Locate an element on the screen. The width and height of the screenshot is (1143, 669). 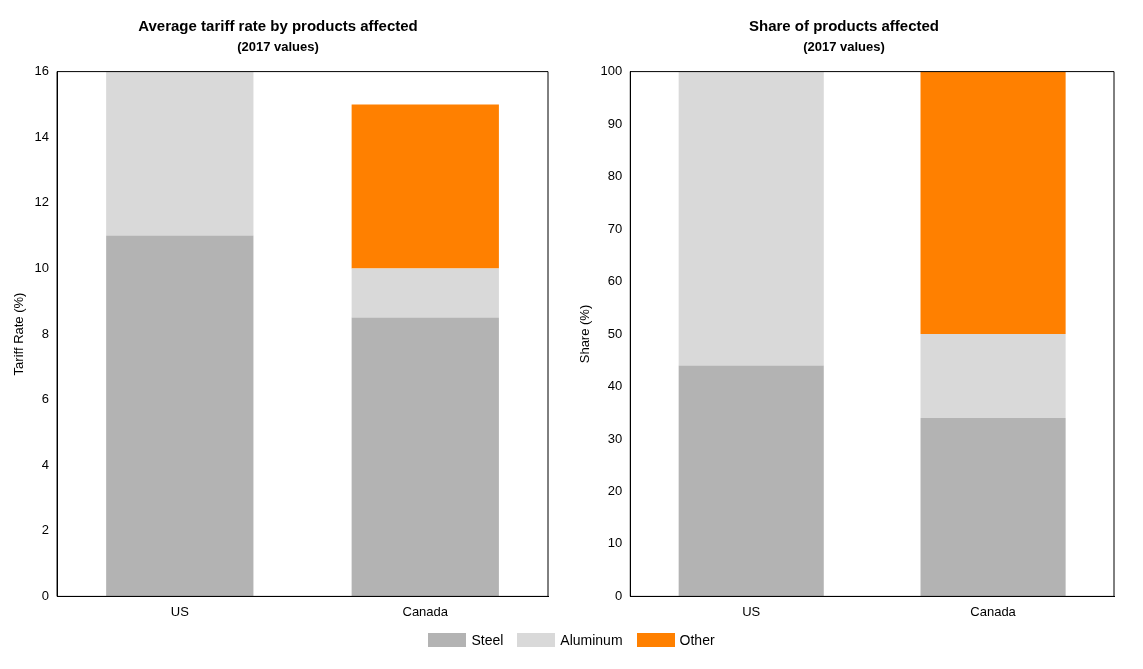
y-tick-label: 50 is located at coordinates (615, 333).